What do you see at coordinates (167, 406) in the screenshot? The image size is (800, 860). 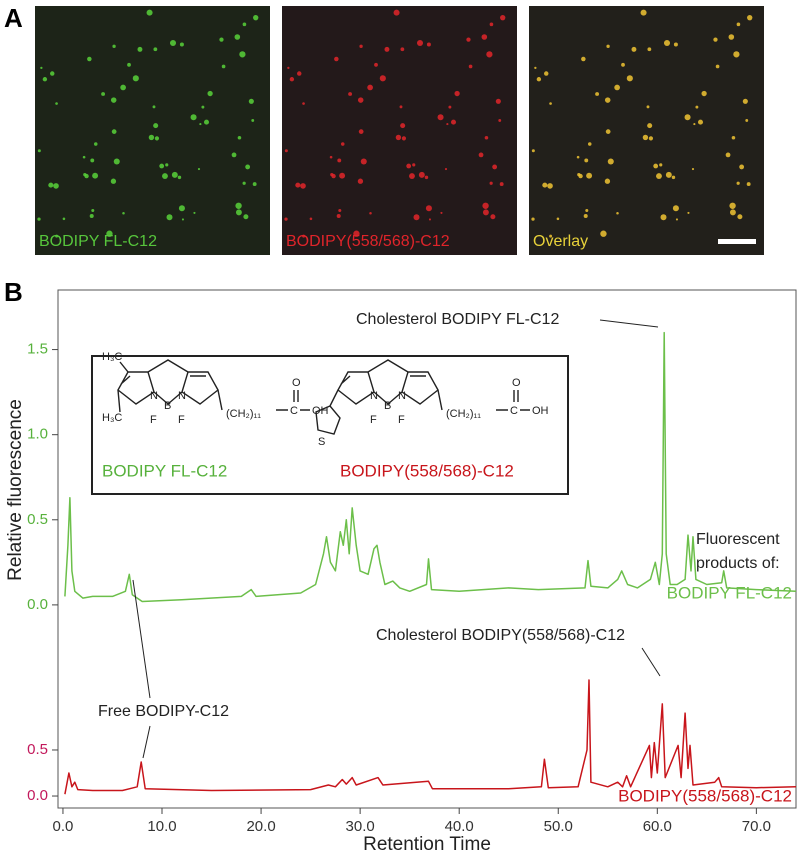 I see `atom-label: B` at bounding box center [167, 406].